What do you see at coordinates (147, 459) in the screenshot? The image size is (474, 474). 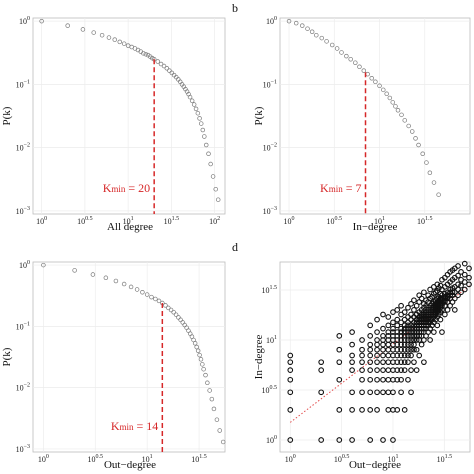 I see `x-tick-label: 10¹` at bounding box center [147, 459].